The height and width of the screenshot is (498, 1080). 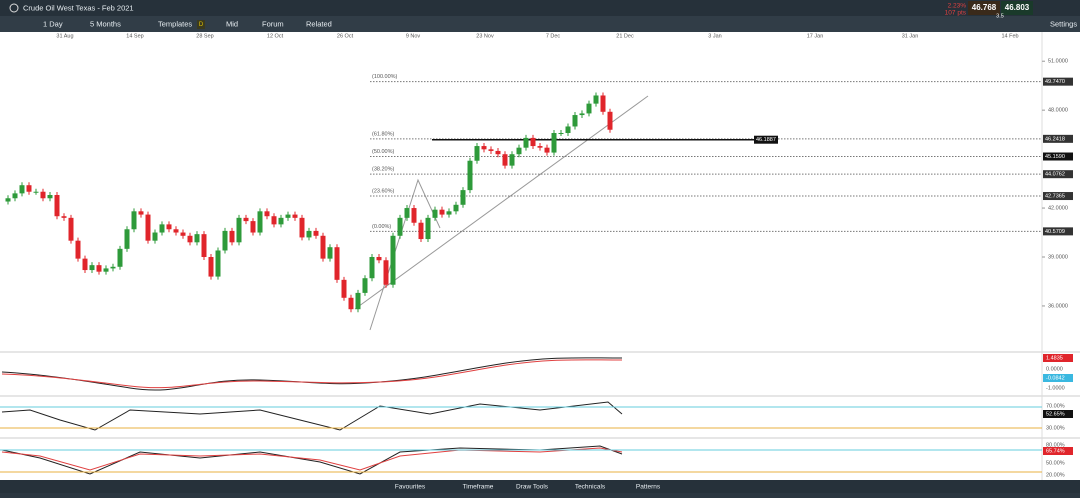 I want to click on badge-bg, so click(x=201, y=24).